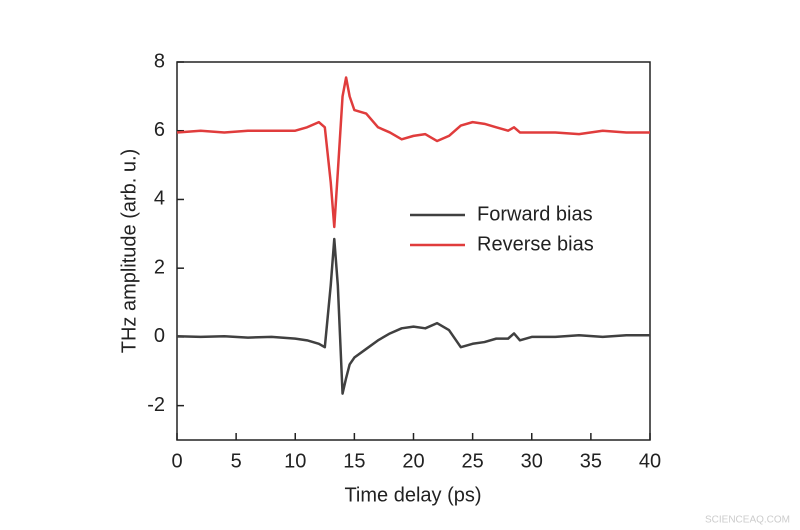  Describe the element at coordinates (156, 405) in the screenshot. I see `y-tick-label: -2` at that location.